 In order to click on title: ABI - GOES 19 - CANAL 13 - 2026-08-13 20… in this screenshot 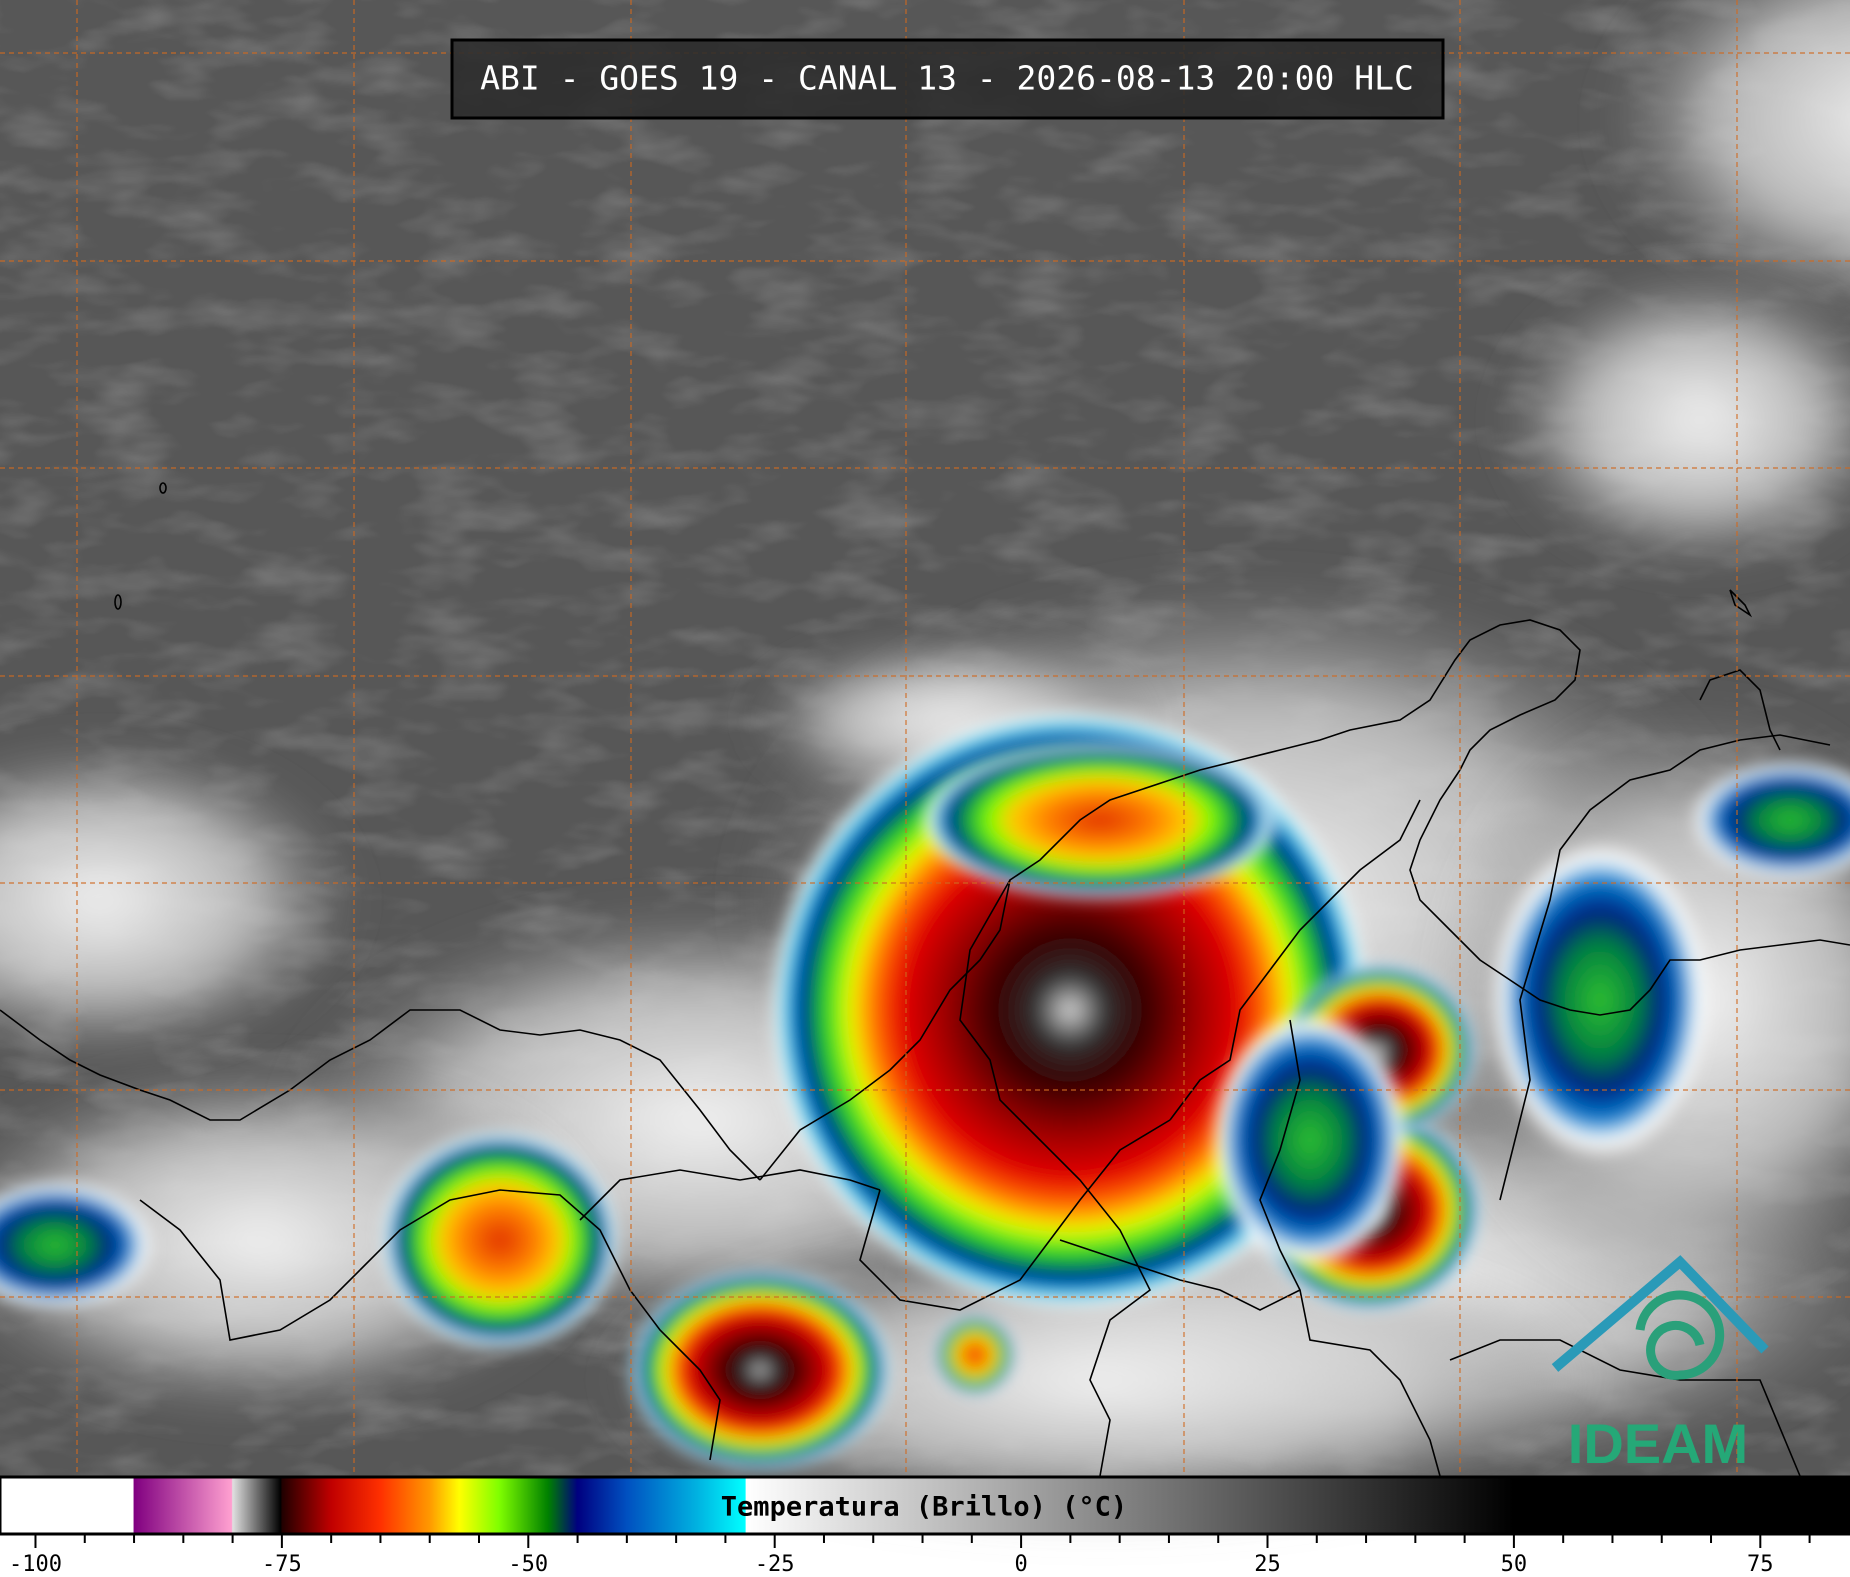, I will do `click(947, 78)`.